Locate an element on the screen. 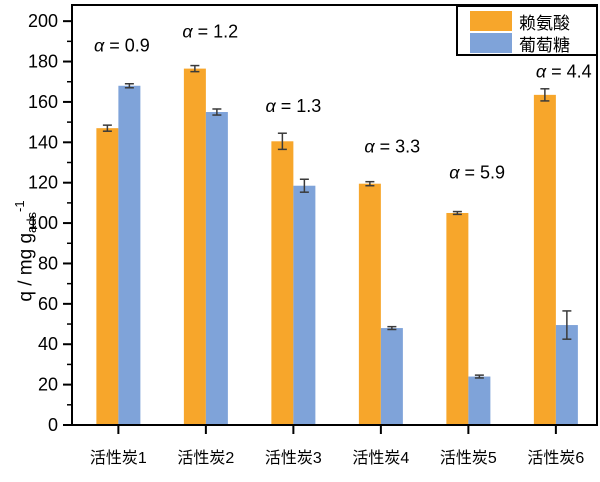  y-axis-title-text: q / mg g is located at coordinates (26, 267).